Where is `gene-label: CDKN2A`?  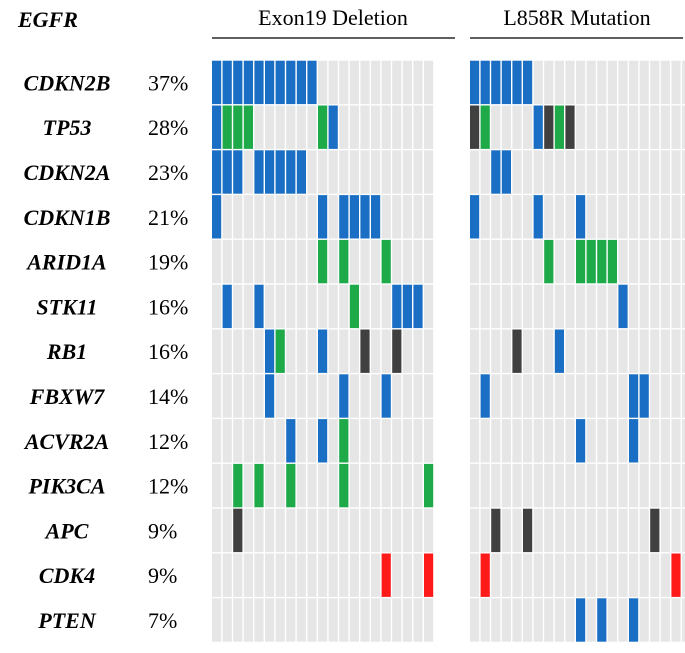 gene-label: CDKN2A is located at coordinates (67, 172).